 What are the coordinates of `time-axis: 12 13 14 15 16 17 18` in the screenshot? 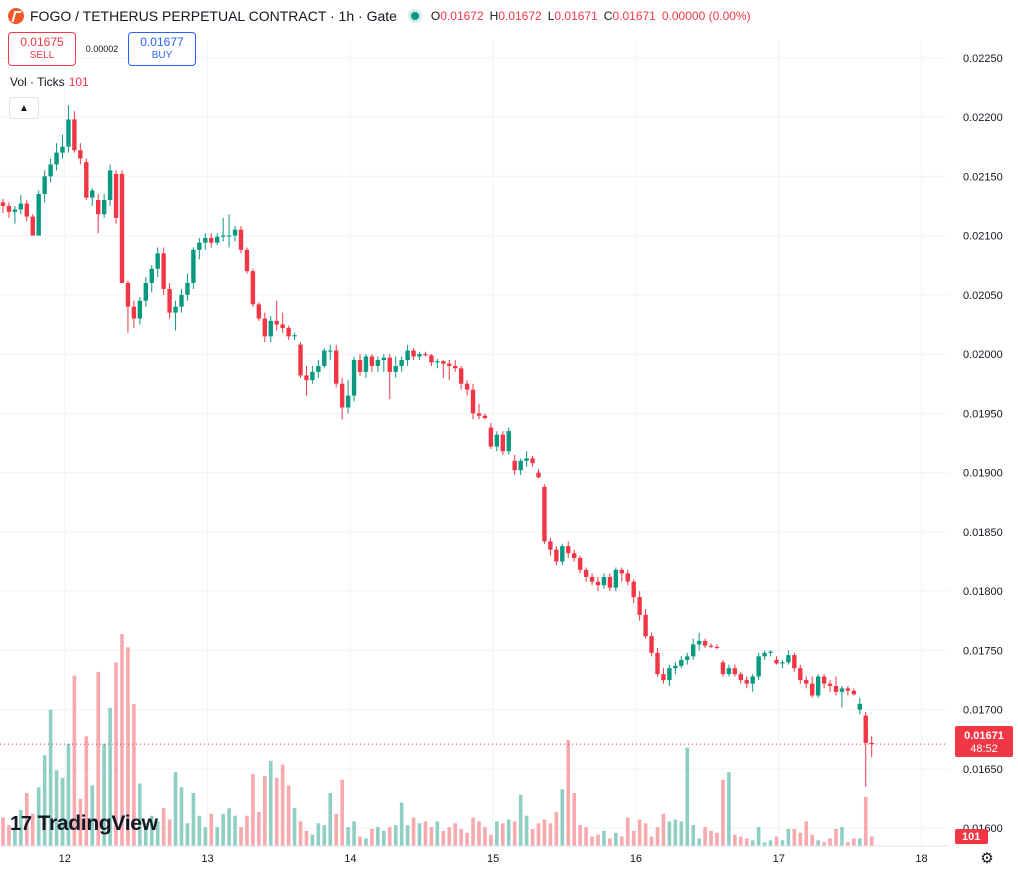 It's located at (493, 859).